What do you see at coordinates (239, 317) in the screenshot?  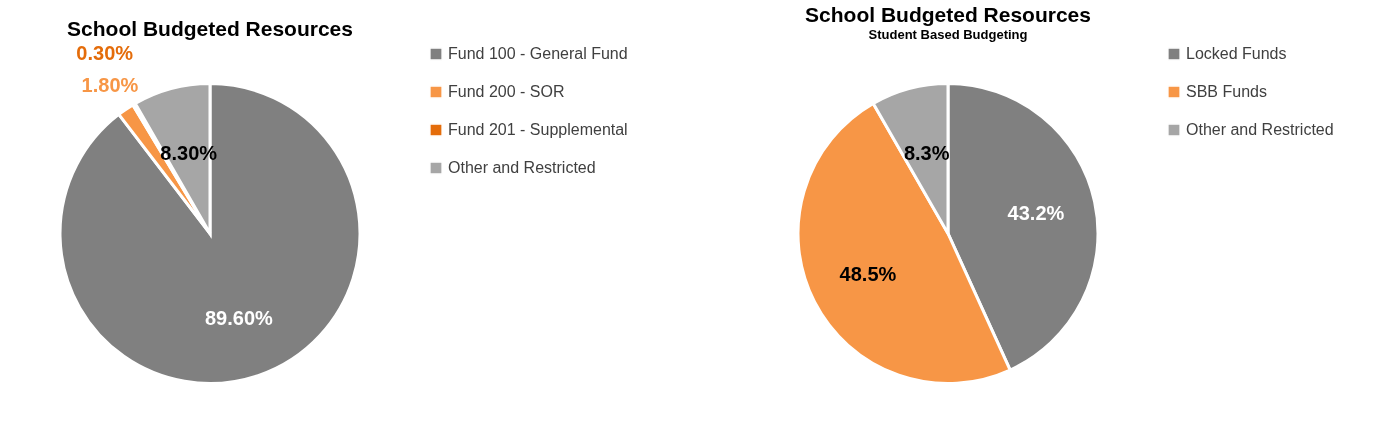 I see `data-label: 89.60%` at bounding box center [239, 317].